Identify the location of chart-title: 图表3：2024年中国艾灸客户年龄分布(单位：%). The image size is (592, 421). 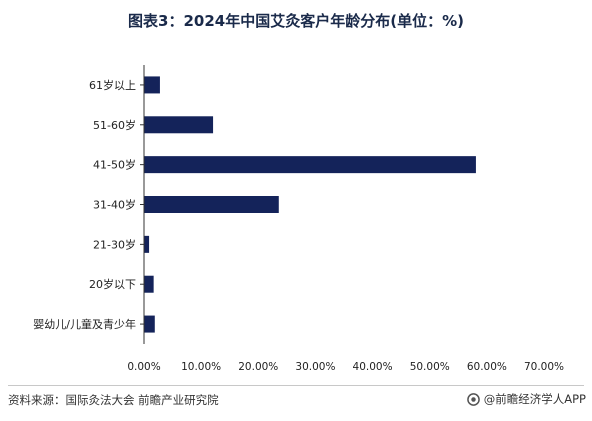
(296, 21).